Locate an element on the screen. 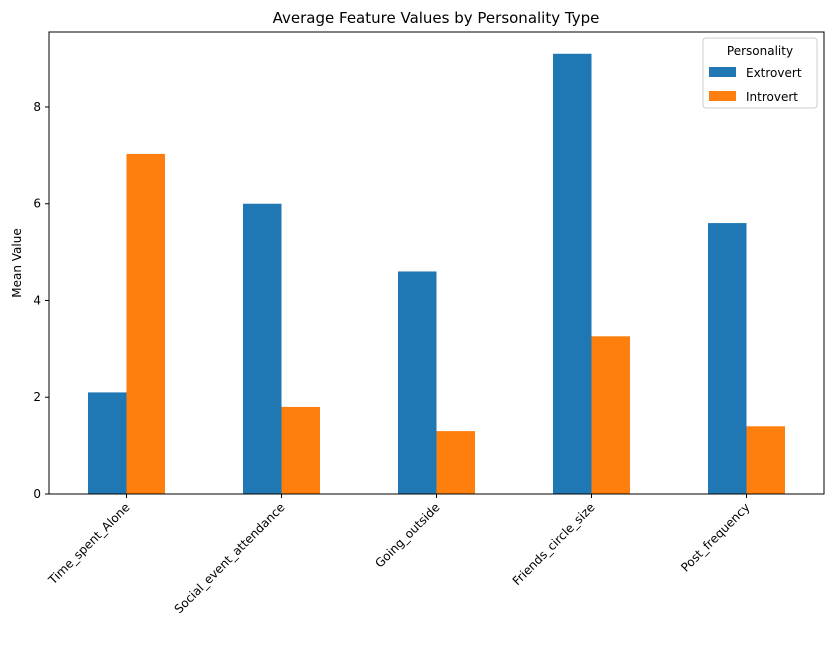 The width and height of the screenshot is (833, 647). y-tick-label: 2 is located at coordinates (37, 397).